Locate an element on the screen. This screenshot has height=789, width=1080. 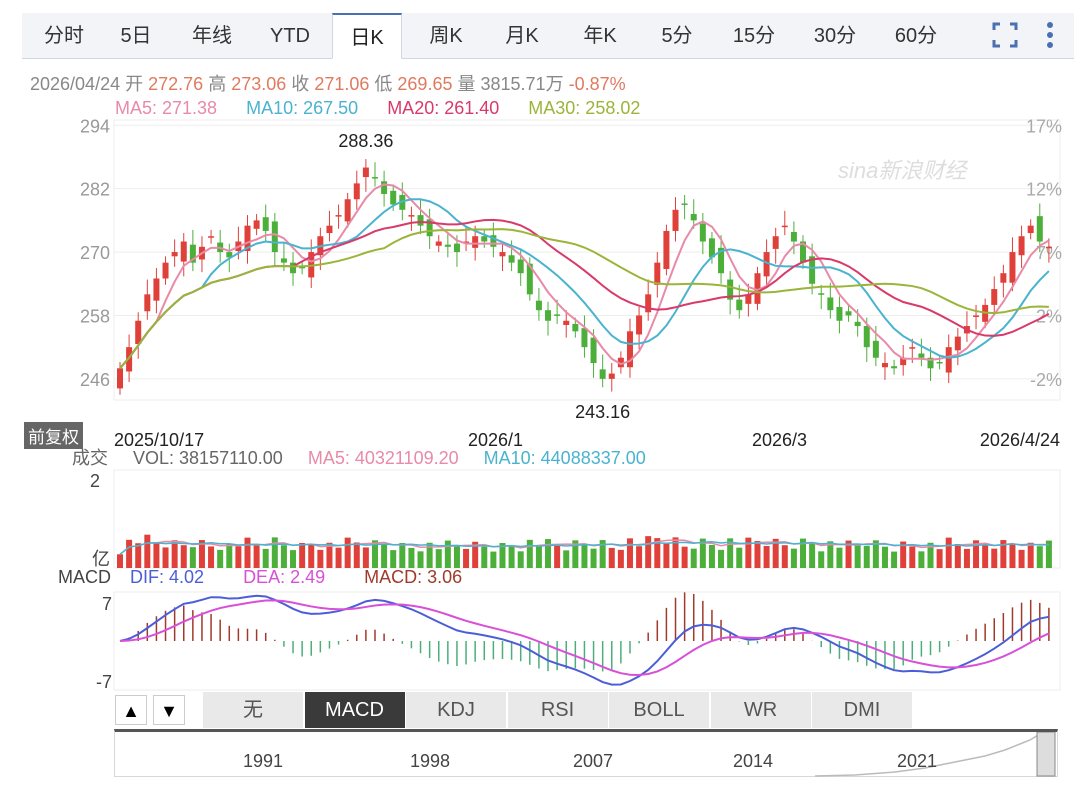
scroll-up-button: ▲ is located at coordinates (131, 710).